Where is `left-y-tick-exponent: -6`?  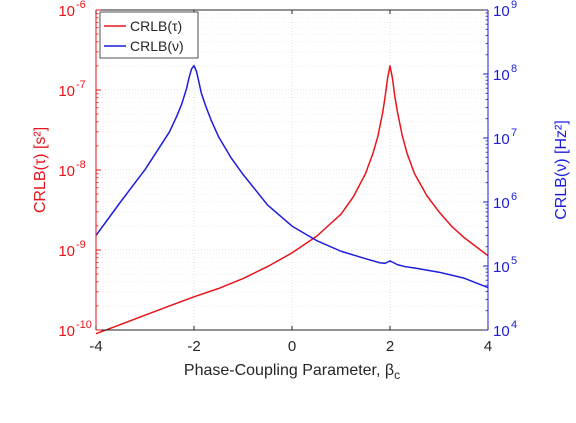 left-y-tick-exponent: -6 is located at coordinates (81, 5).